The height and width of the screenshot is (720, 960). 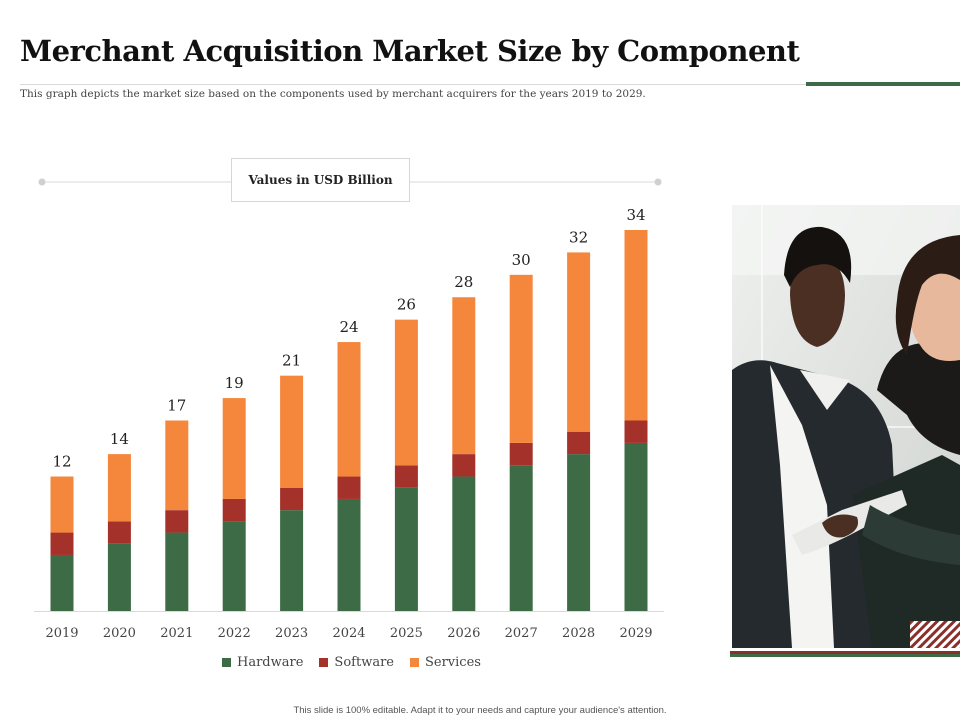 I want to click on connector-dot-right, so click(x=658, y=182).